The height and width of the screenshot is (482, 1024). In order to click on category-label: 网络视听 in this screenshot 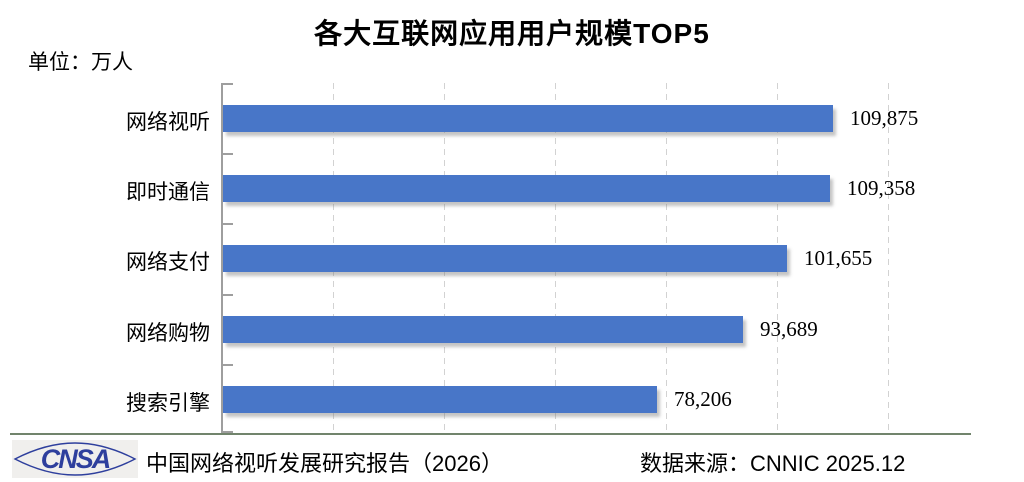, I will do `click(168, 122)`.